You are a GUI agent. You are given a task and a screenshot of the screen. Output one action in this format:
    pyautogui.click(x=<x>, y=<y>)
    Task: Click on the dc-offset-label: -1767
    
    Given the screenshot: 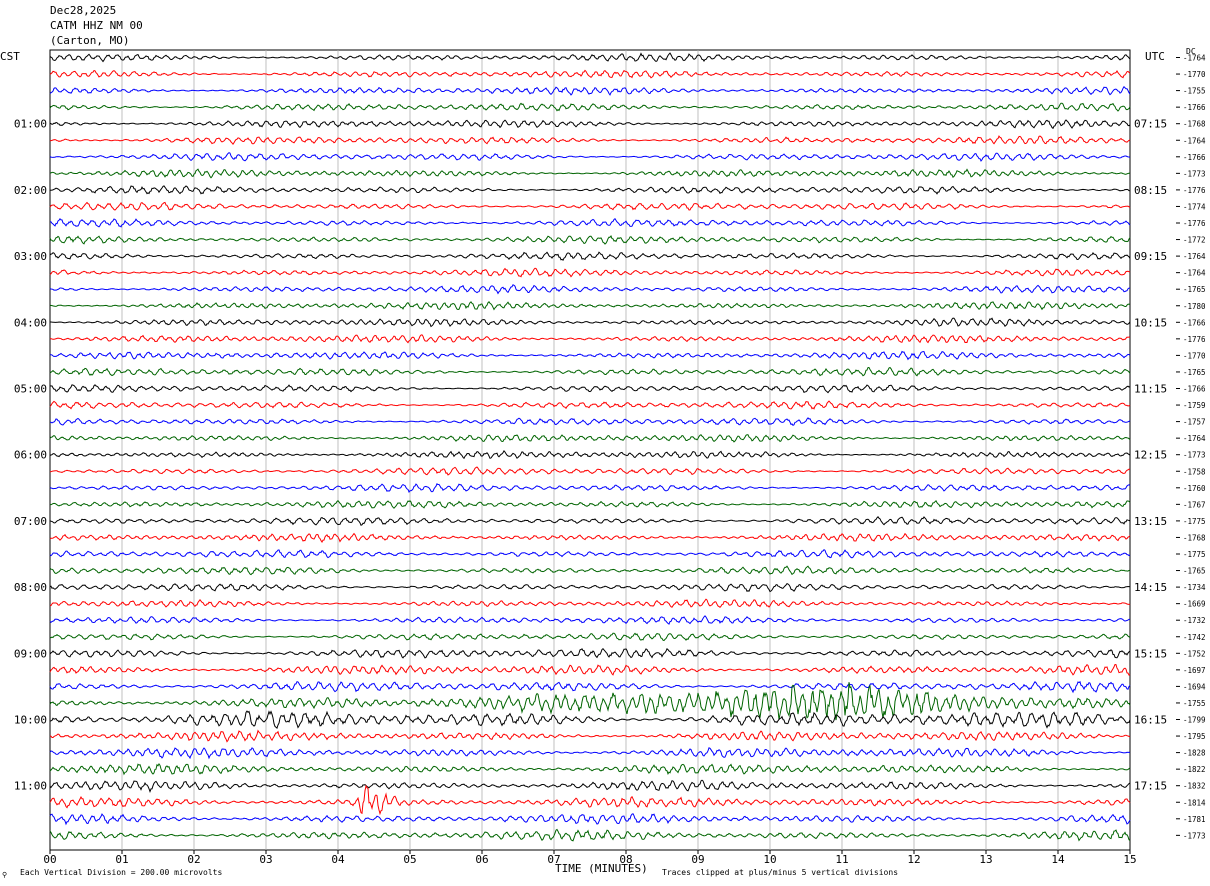 What is the action you would take?
    pyautogui.click(x=1194, y=504)
    